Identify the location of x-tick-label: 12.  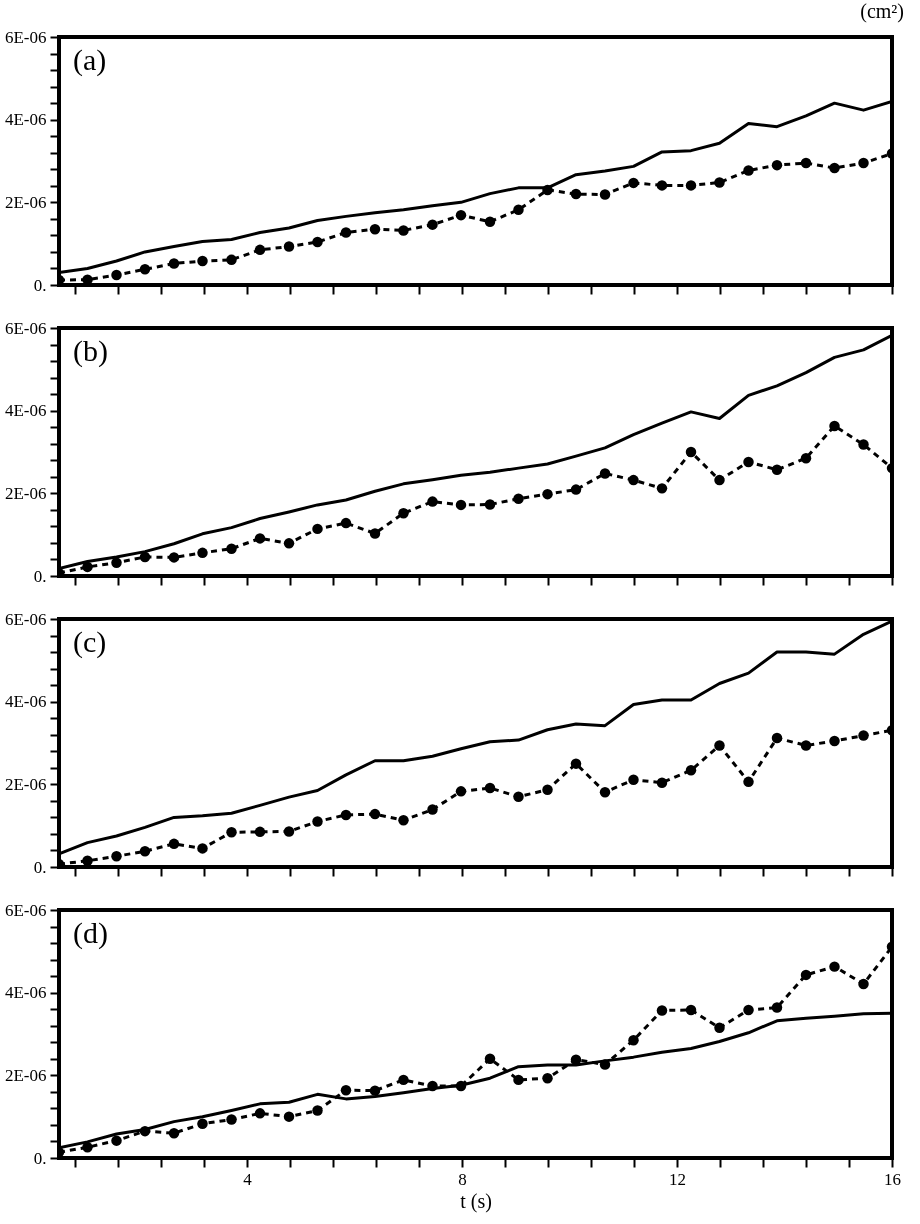
(678, 1179).